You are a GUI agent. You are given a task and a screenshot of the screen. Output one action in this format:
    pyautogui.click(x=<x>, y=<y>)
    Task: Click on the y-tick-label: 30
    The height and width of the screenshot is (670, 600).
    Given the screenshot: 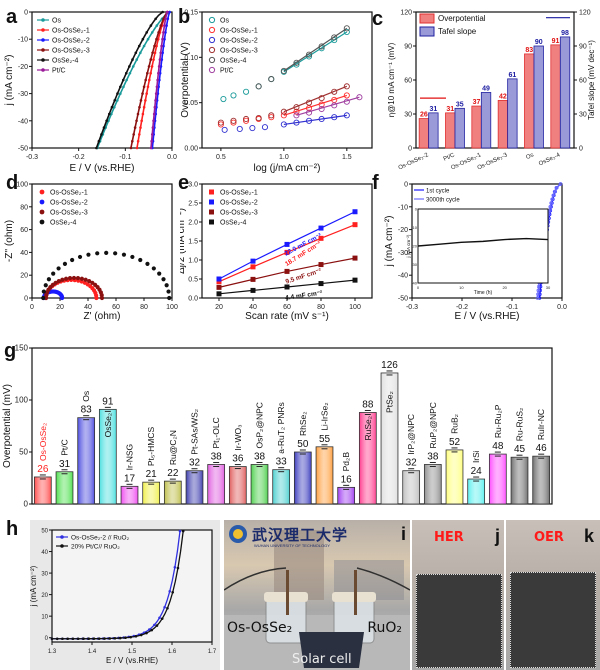 What is the action you would take?
    pyautogui.click(x=44, y=575)
    